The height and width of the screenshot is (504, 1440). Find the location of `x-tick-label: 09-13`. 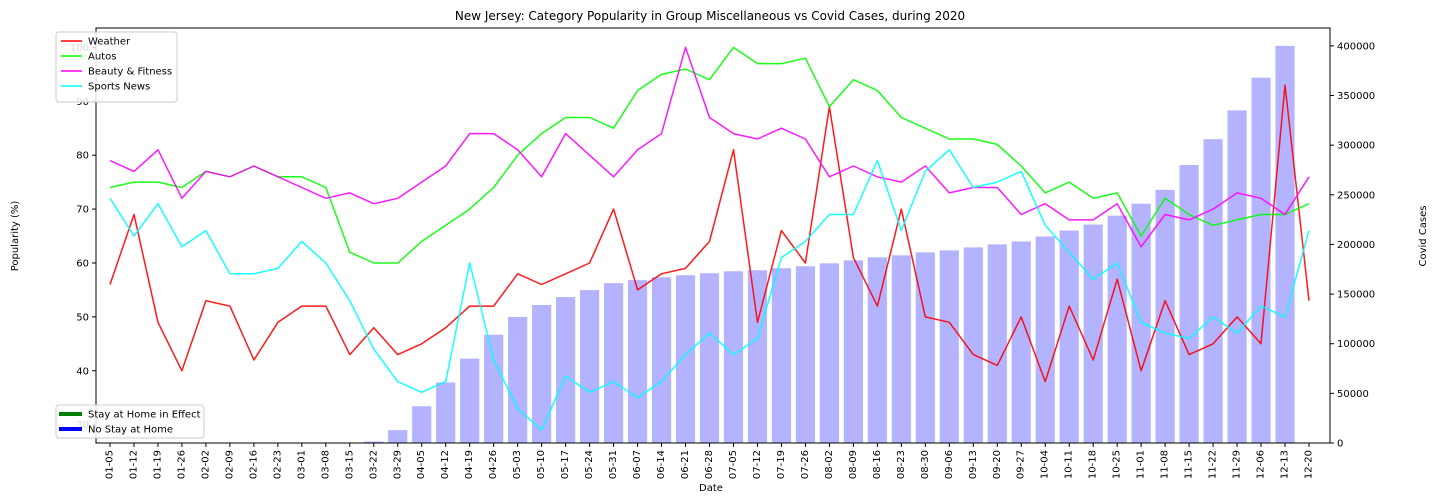

x-tick-label: 09-13 is located at coordinates (973, 464).